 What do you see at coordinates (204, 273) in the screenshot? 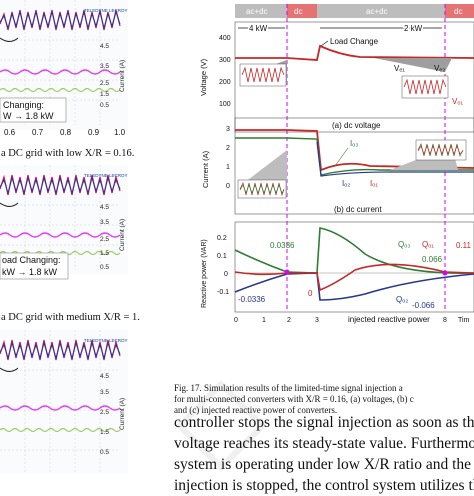
I see `panel-c-ylabel: Reactive power (VAR)` at bounding box center [204, 273].